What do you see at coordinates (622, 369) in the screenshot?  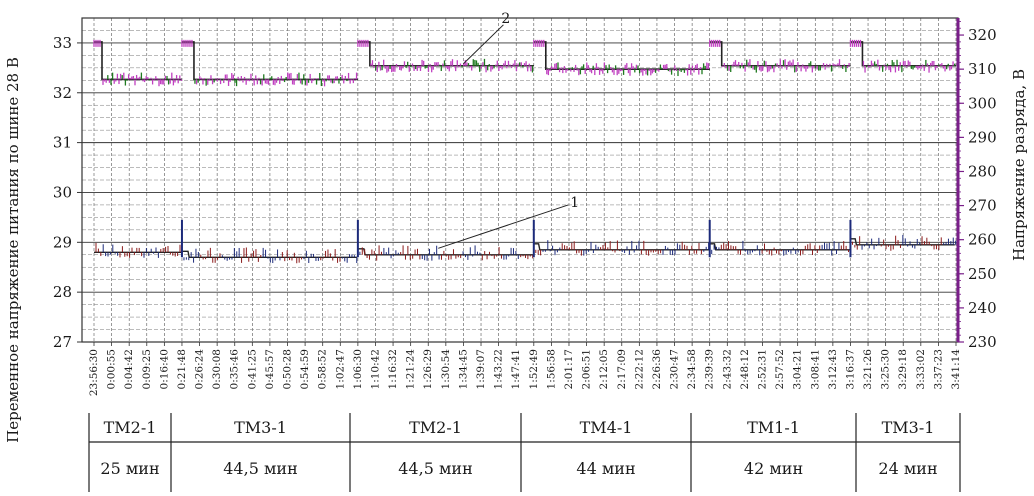 I see `x-tick-label: 2:17:09` at bounding box center [622, 369].